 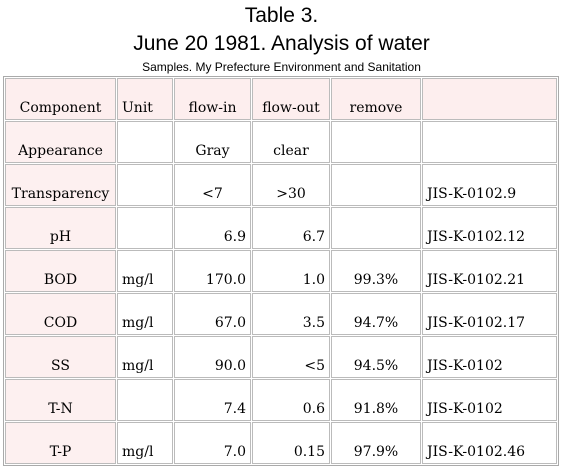 What do you see at coordinates (60, 314) in the screenshot?
I see `cell: COD` at bounding box center [60, 314].